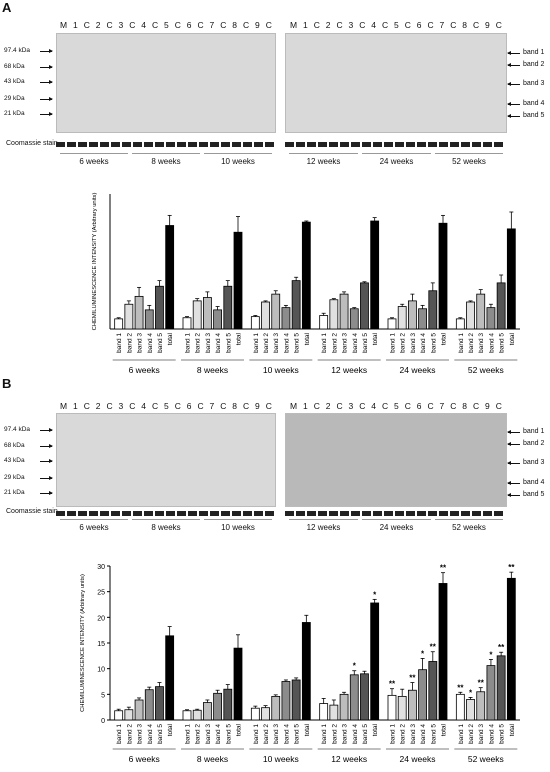 This screenshot has width=550, height=772. I want to click on western-blot-b-right, so click(396, 460).